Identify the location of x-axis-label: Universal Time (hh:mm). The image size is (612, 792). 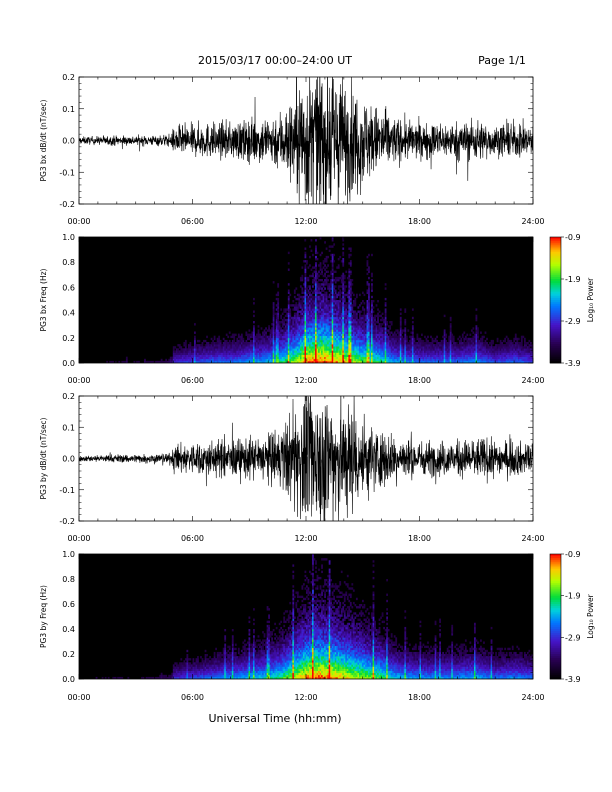
(275, 718).